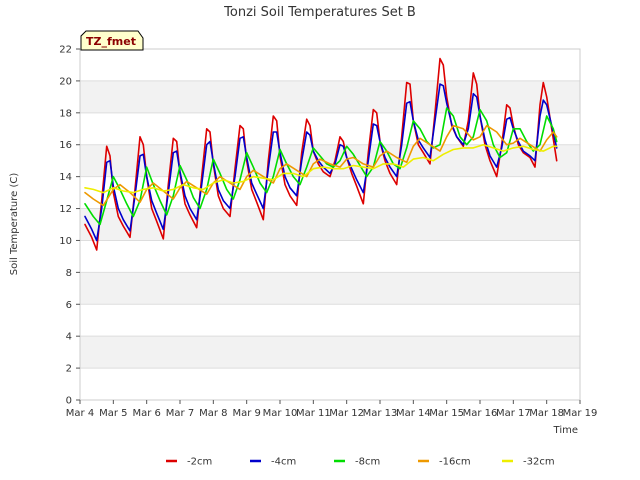 The width and height of the screenshot is (640, 480). What do you see at coordinates (539, 462) in the screenshot?
I see `legend-label: -32cm` at bounding box center [539, 462].